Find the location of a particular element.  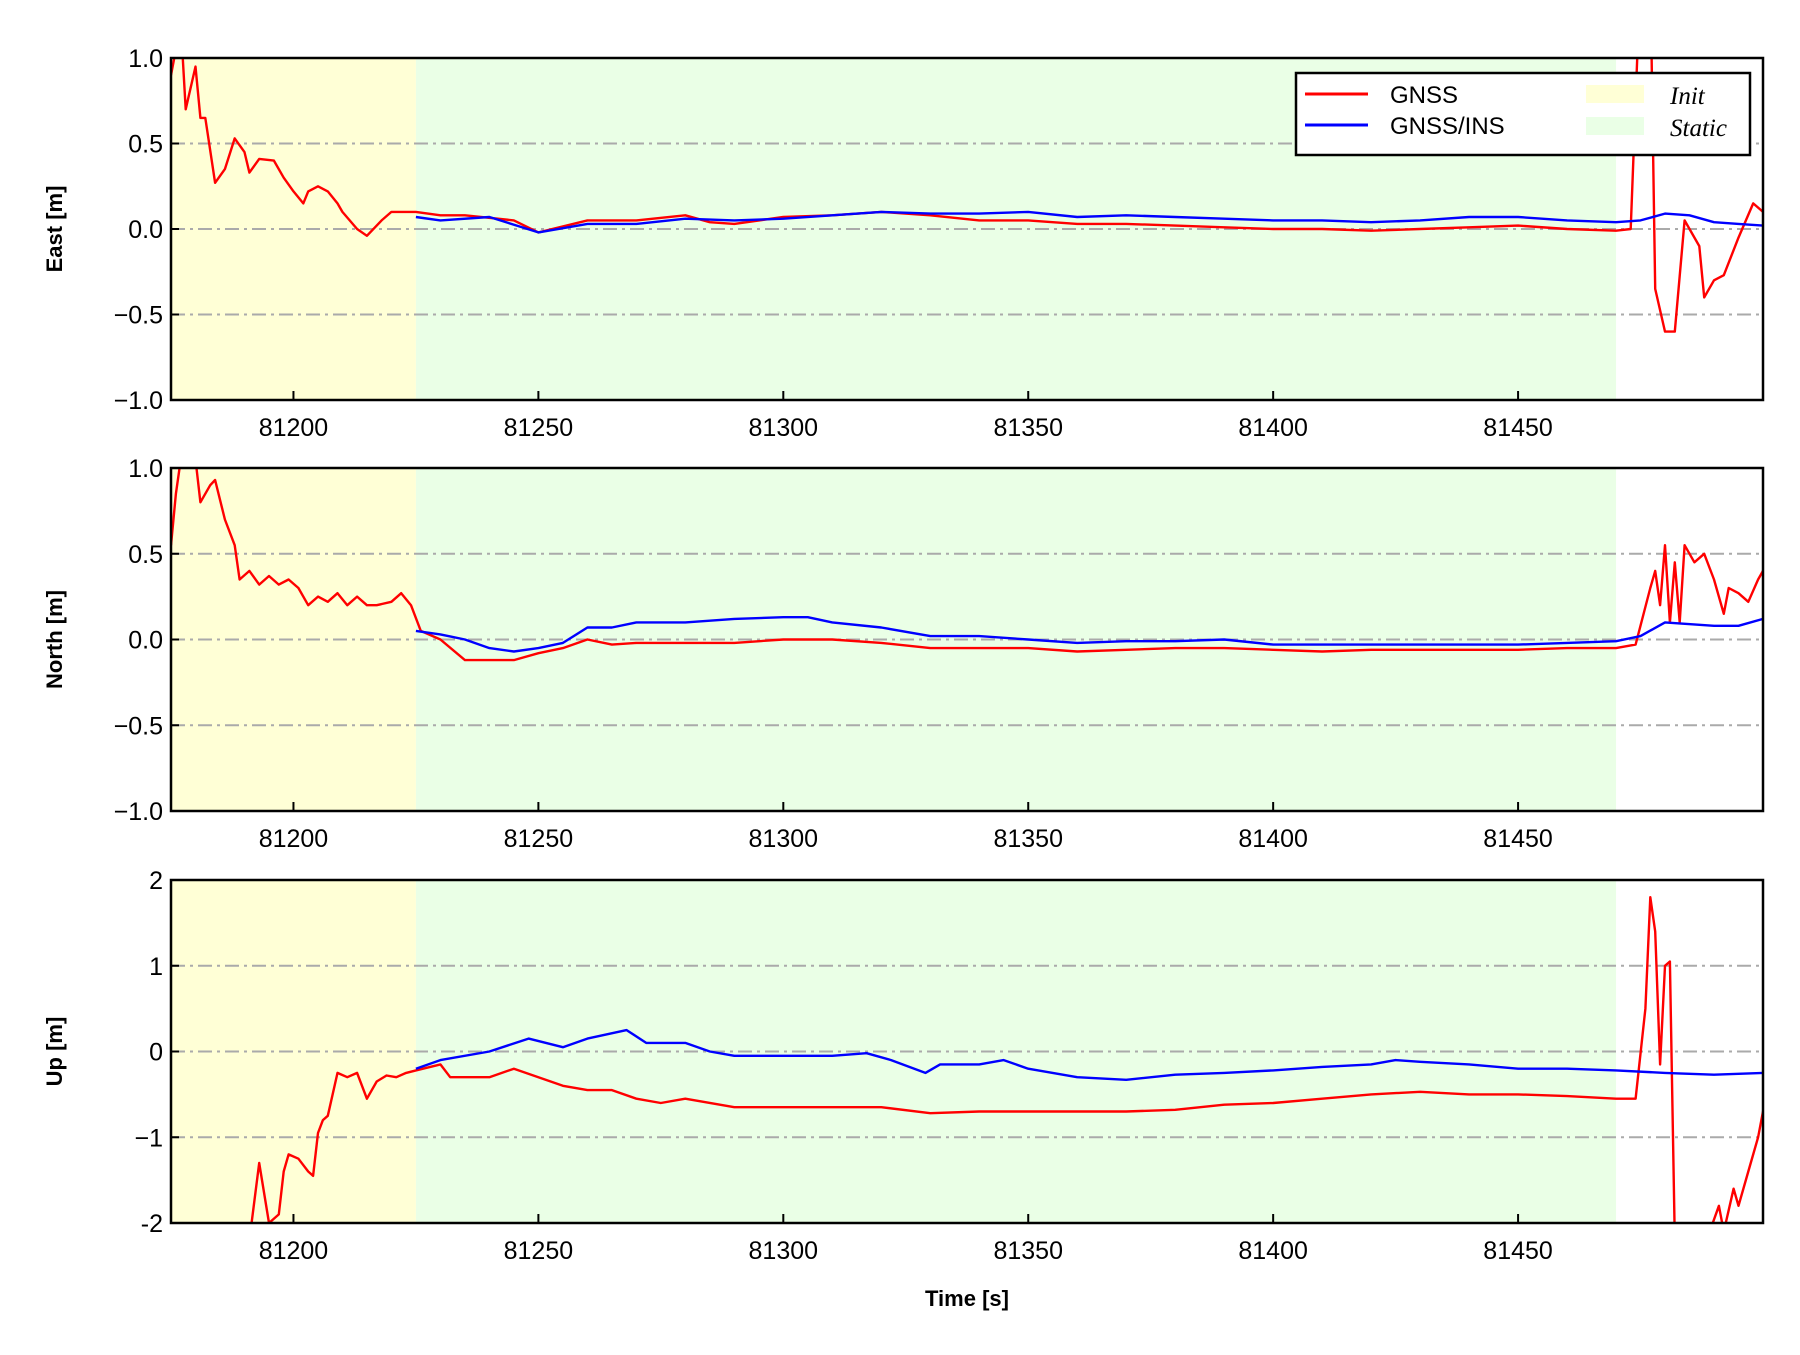

y-axis-label: North [m] is located at coordinates (54, 639).